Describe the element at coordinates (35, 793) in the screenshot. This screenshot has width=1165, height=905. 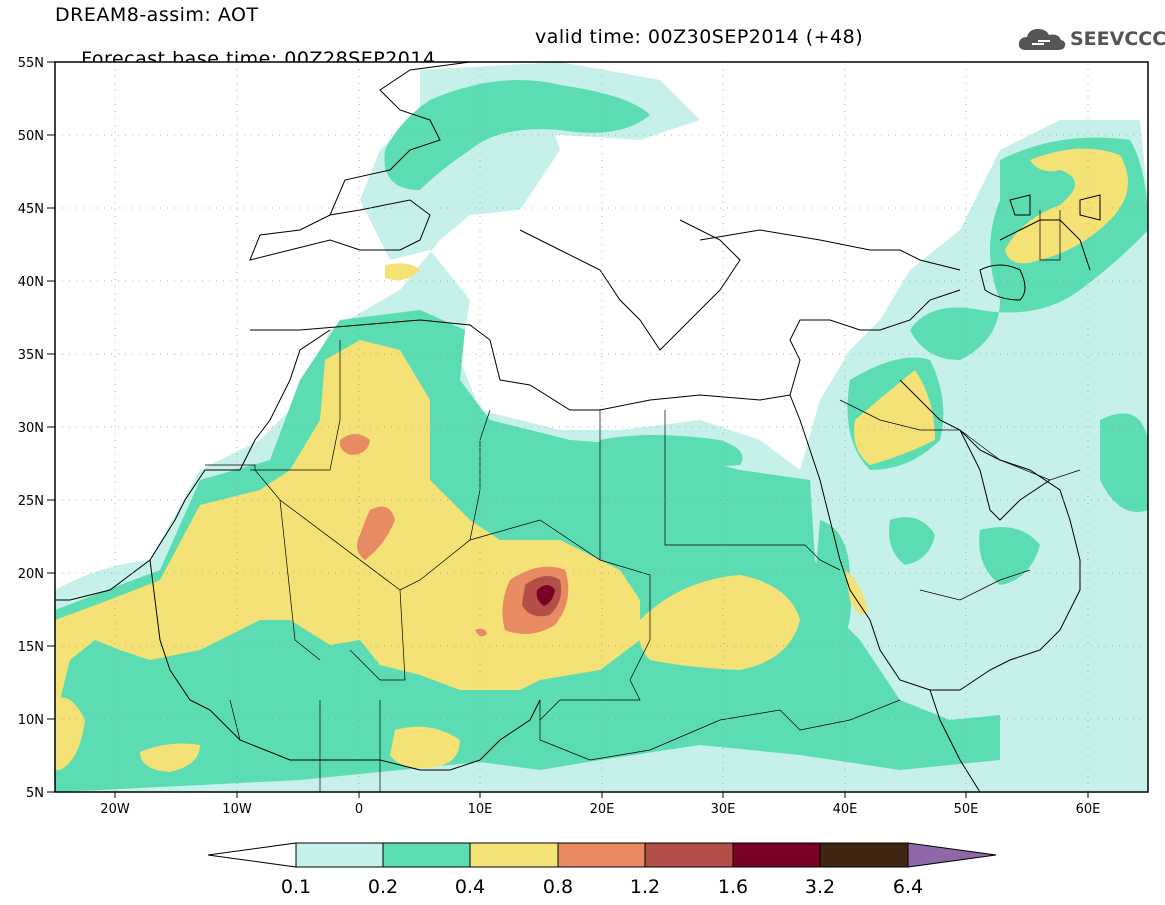
I see `lat-tick-label: 5N` at that location.